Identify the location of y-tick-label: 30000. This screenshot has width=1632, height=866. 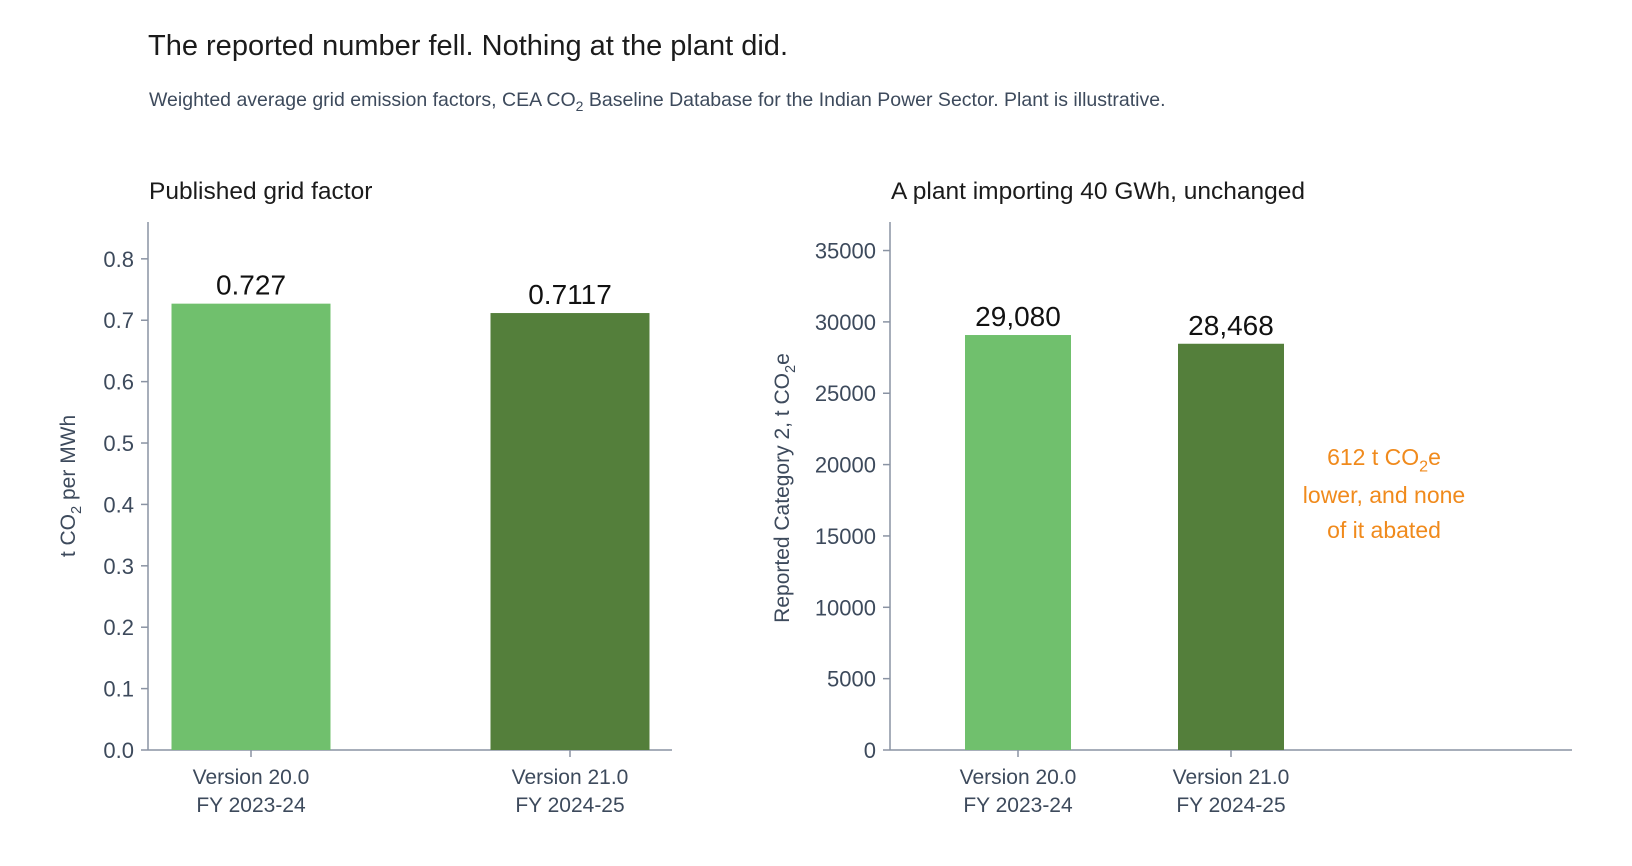
(845, 322).